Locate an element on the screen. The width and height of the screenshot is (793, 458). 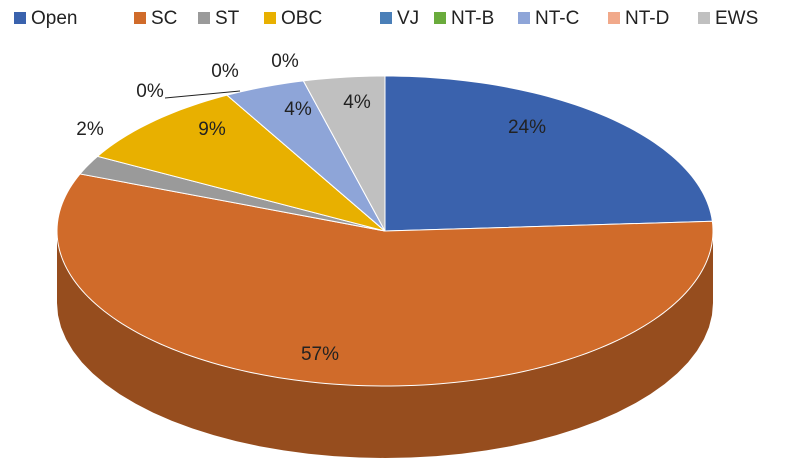
legend-label: NT-C is located at coordinates (557, 18).